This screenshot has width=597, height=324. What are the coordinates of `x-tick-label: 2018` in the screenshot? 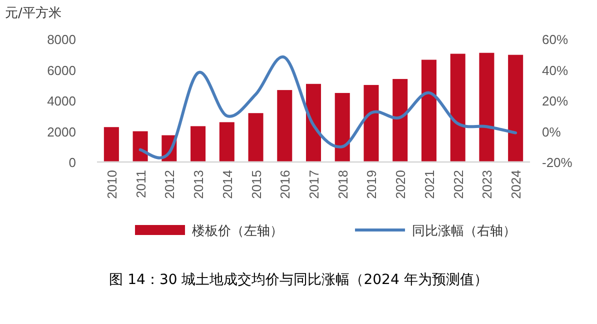 It's located at (342, 184).